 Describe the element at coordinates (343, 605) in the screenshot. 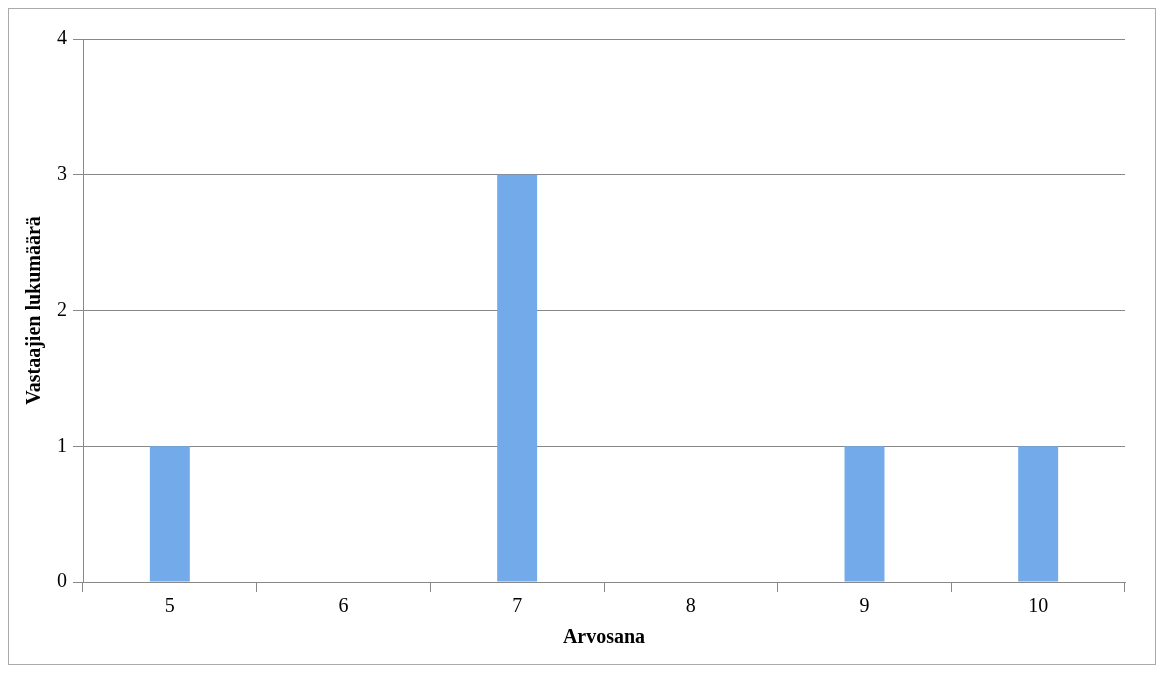

I see `x-tick-label: 6` at that location.